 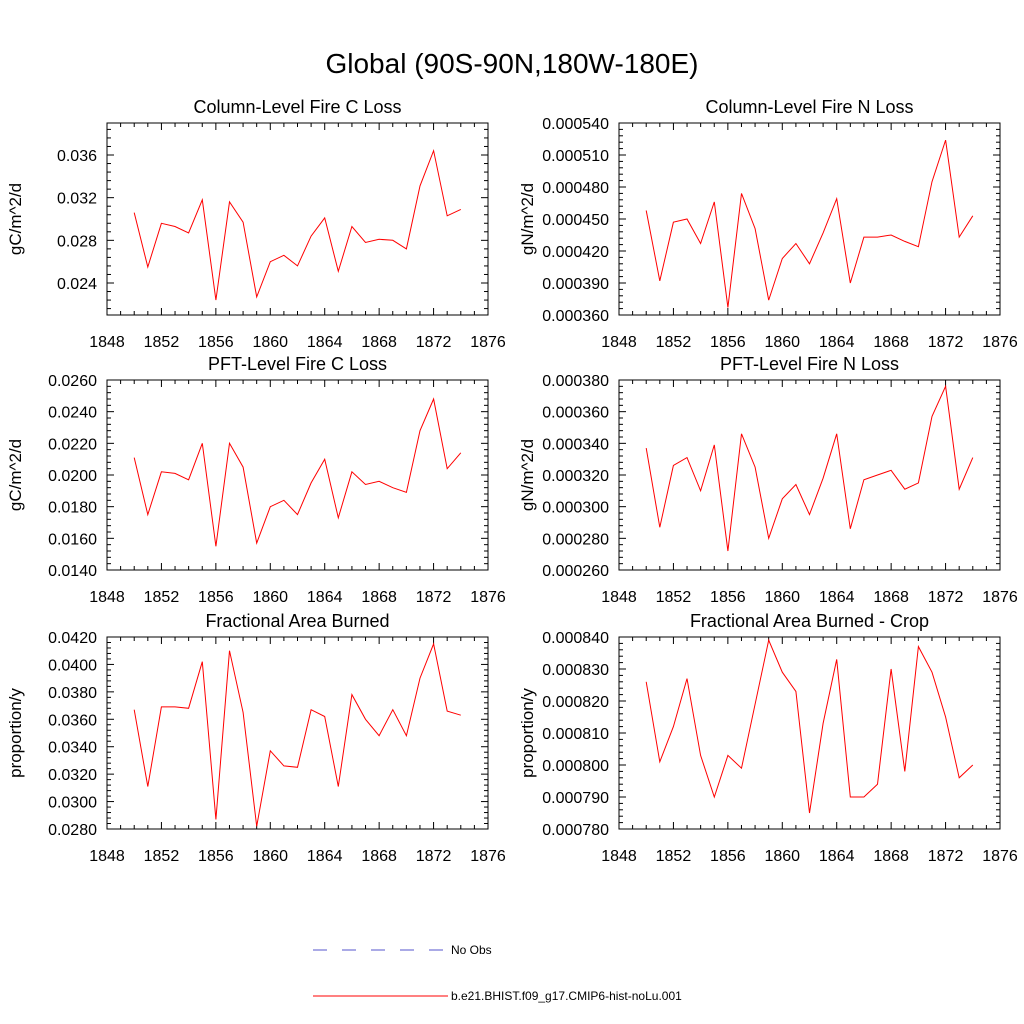 What do you see at coordinates (575, 734) in the screenshot?
I see `y-tick-label: 0.000810` at bounding box center [575, 734].